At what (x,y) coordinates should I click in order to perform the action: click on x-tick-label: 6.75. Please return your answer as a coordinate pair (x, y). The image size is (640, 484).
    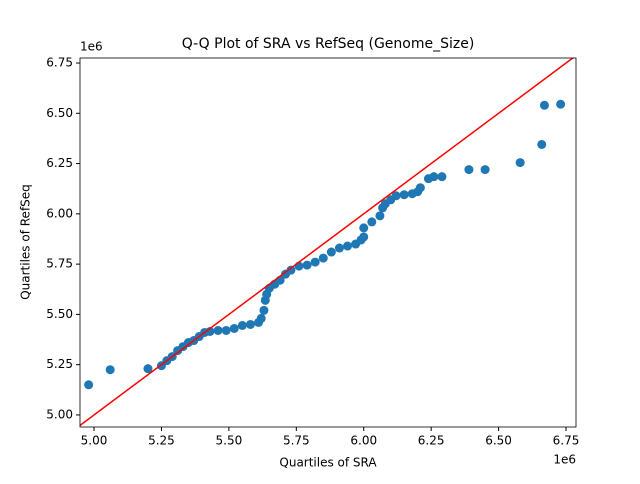
    Looking at the image, I should click on (566, 441).